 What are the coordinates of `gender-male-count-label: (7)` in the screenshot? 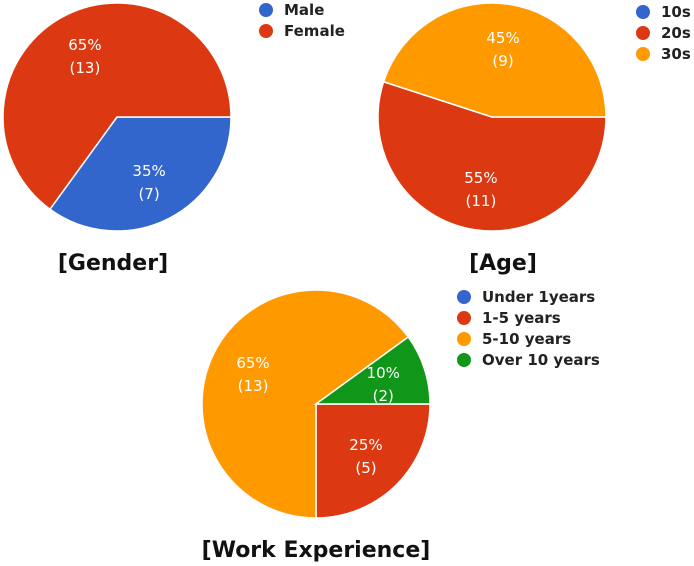 It's located at (148, 194).